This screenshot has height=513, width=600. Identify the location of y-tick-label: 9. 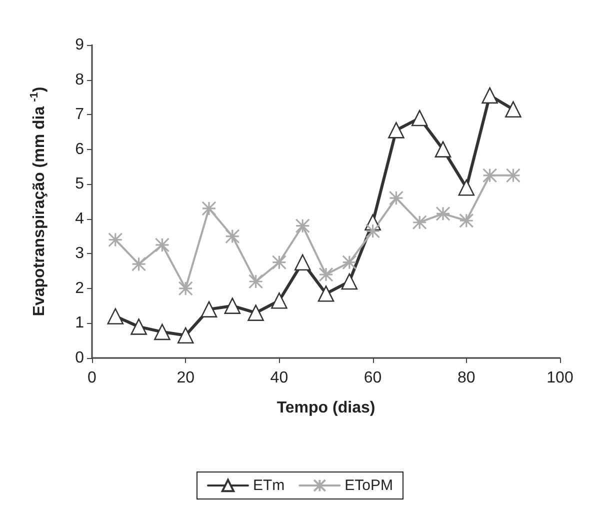
(79, 45).